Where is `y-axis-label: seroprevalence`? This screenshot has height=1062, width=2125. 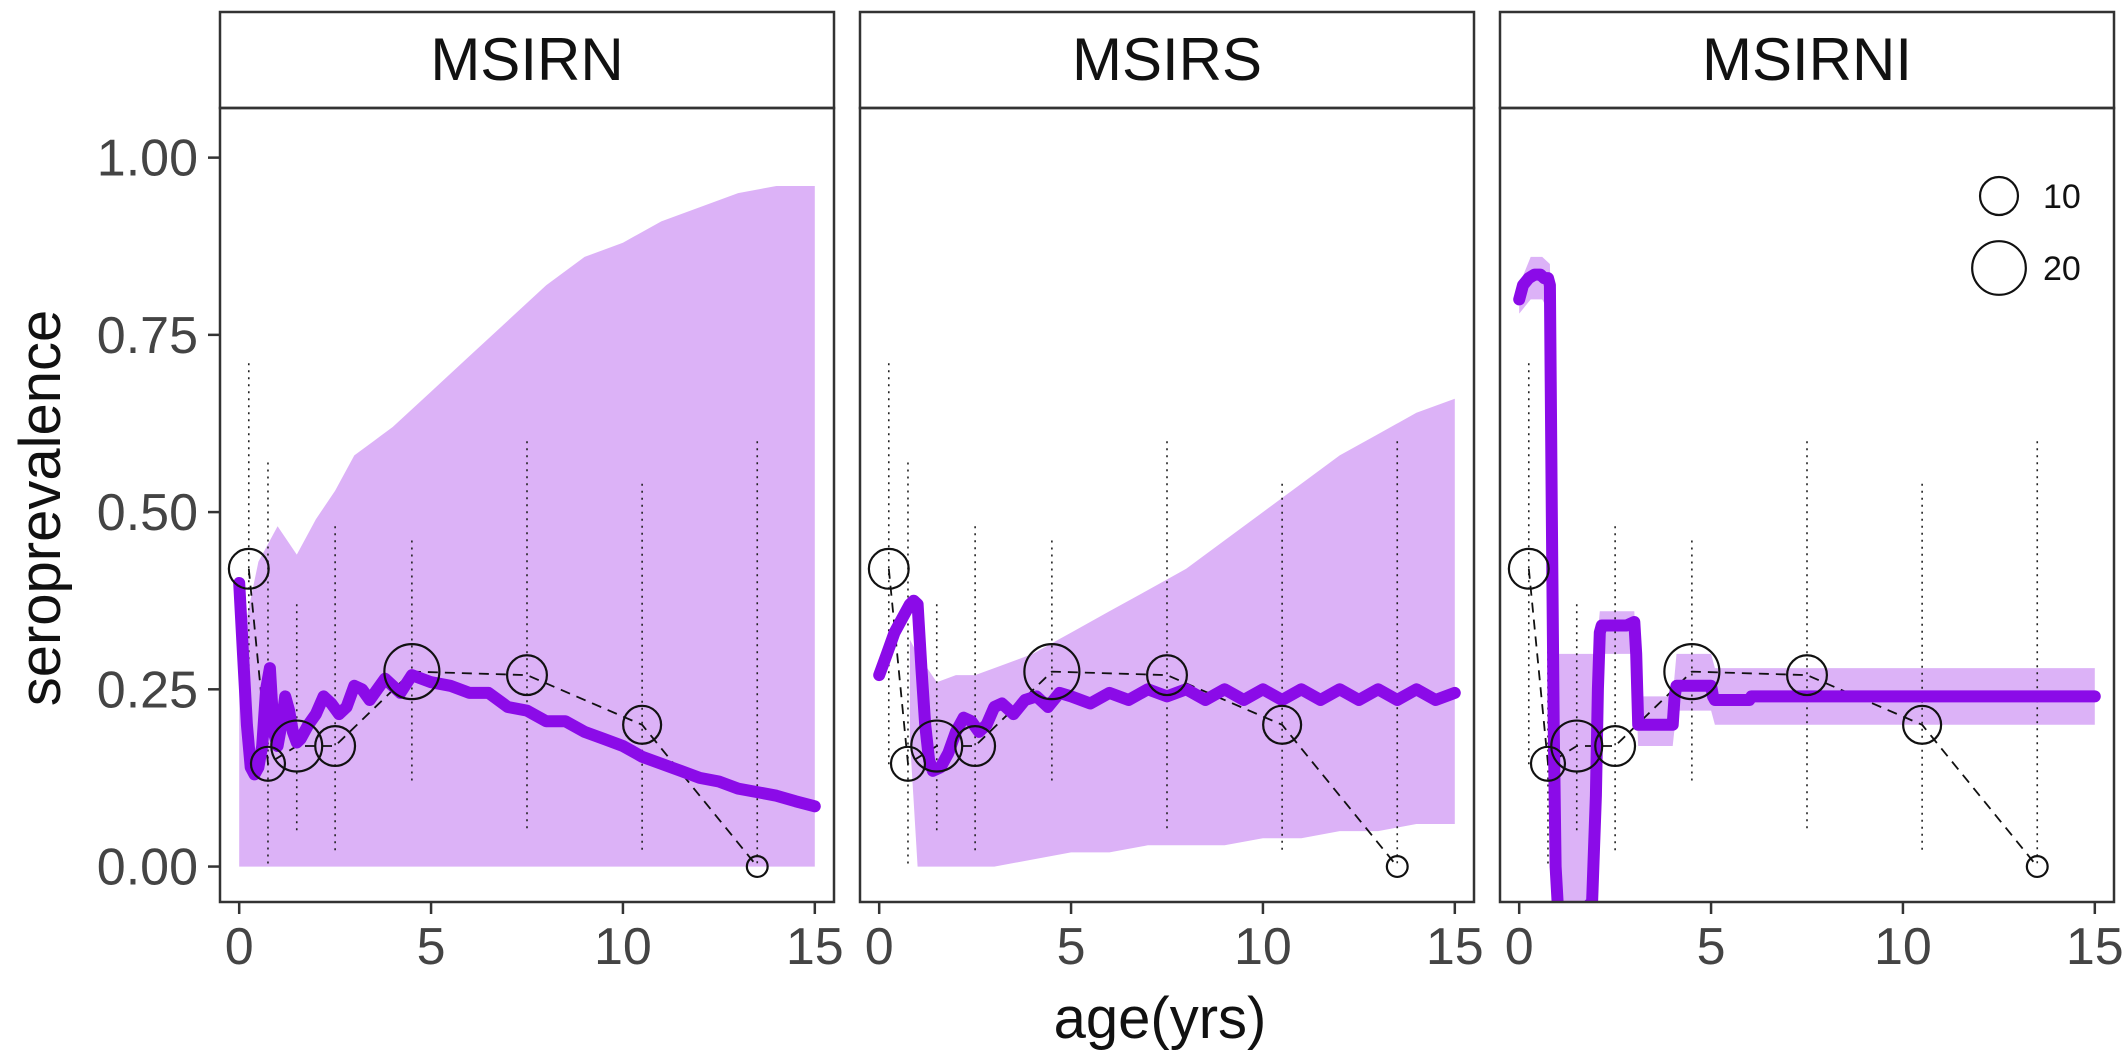 y-axis-label: seroprevalence is located at coordinates (40, 508).